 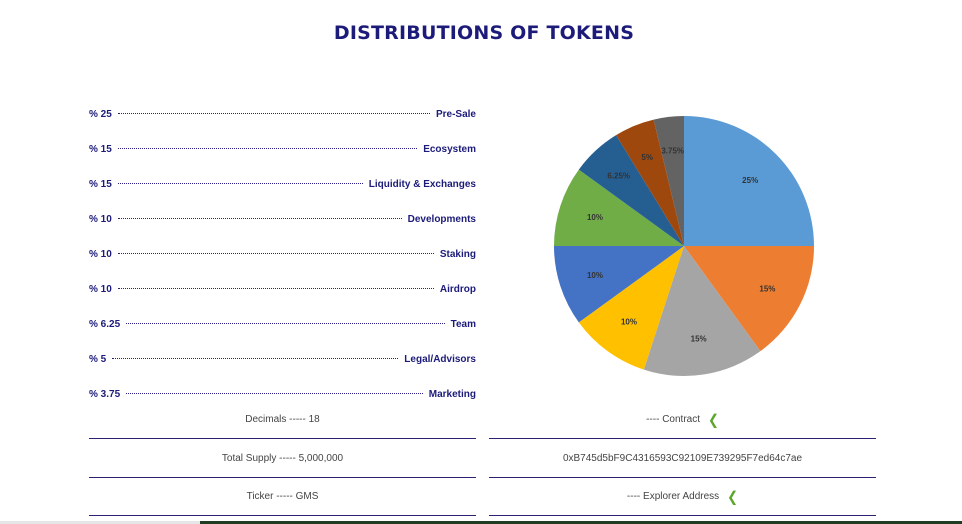 I want to click on decimals-row: Decimals ----- 18, so click(x=282, y=420).